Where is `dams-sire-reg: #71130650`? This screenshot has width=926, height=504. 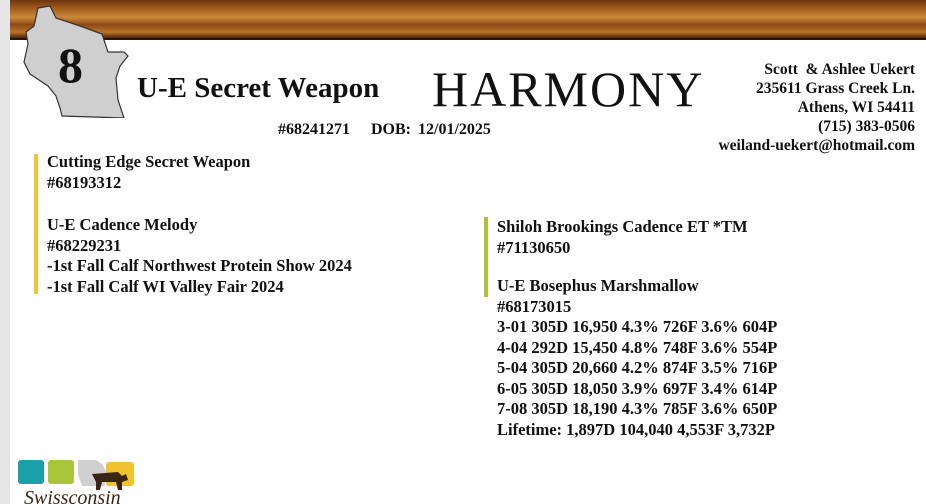 dams-sire-reg: #71130650 is located at coordinates (534, 247).